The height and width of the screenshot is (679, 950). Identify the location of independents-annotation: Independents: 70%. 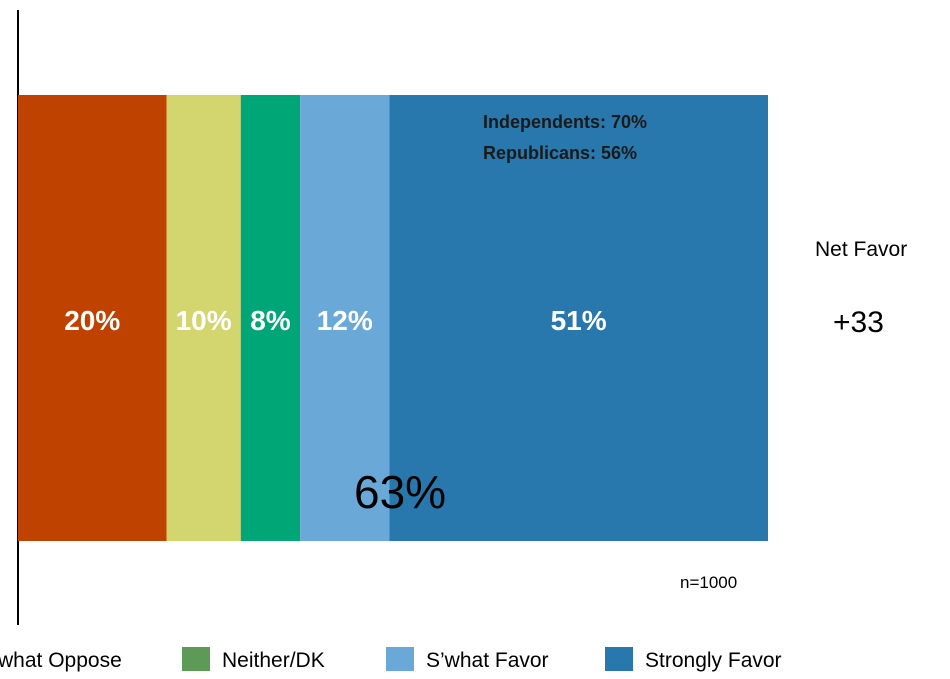
(565, 122).